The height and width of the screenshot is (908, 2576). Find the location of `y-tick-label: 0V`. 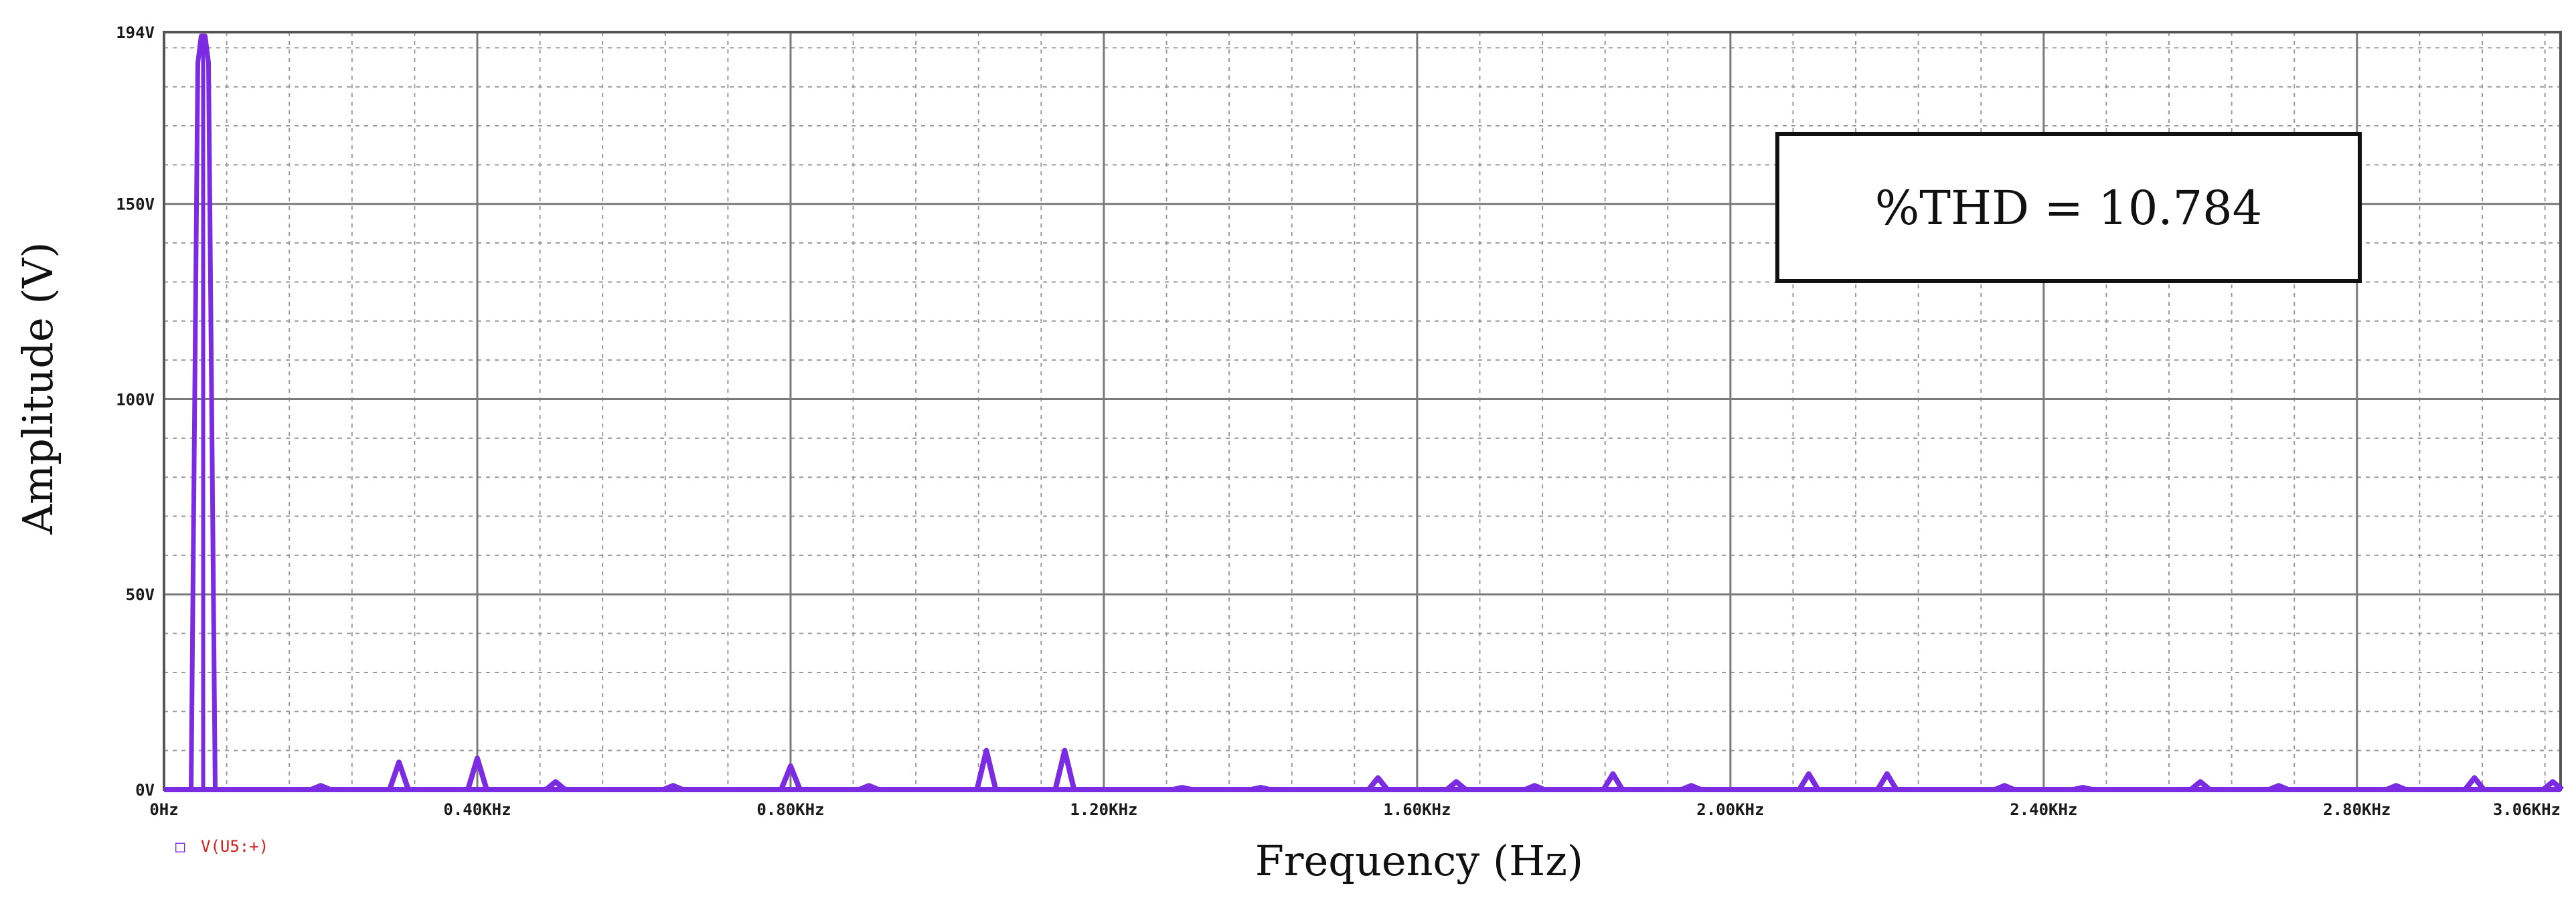

y-tick-label: 0V is located at coordinates (145, 790).